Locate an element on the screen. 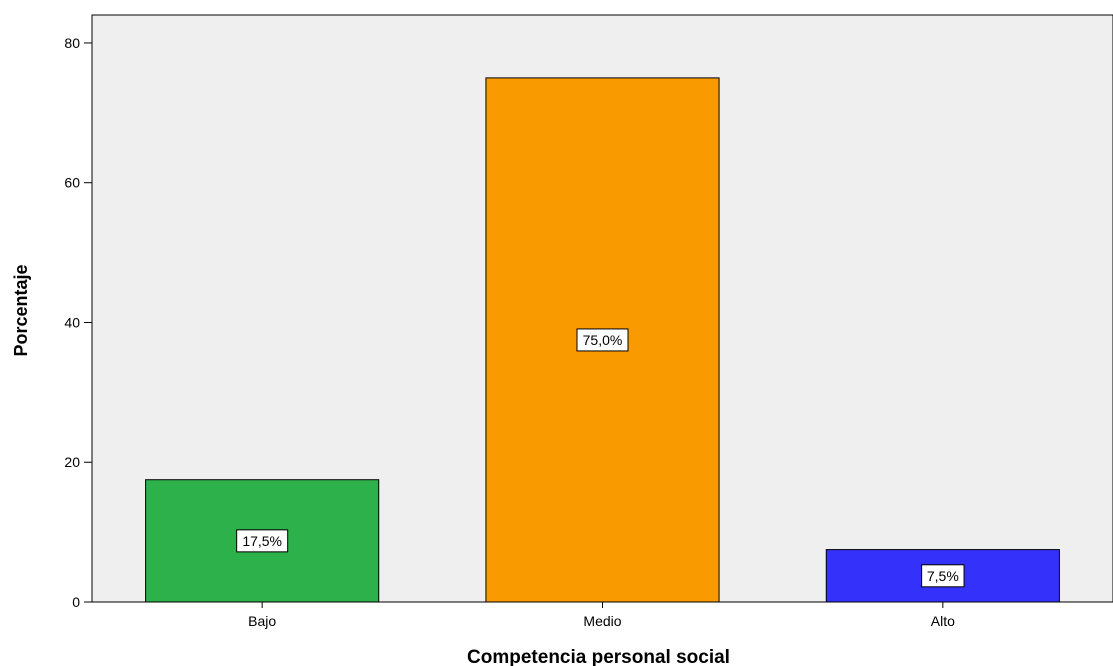 The height and width of the screenshot is (666, 1113). data-label-text: 7,5% is located at coordinates (943, 576).